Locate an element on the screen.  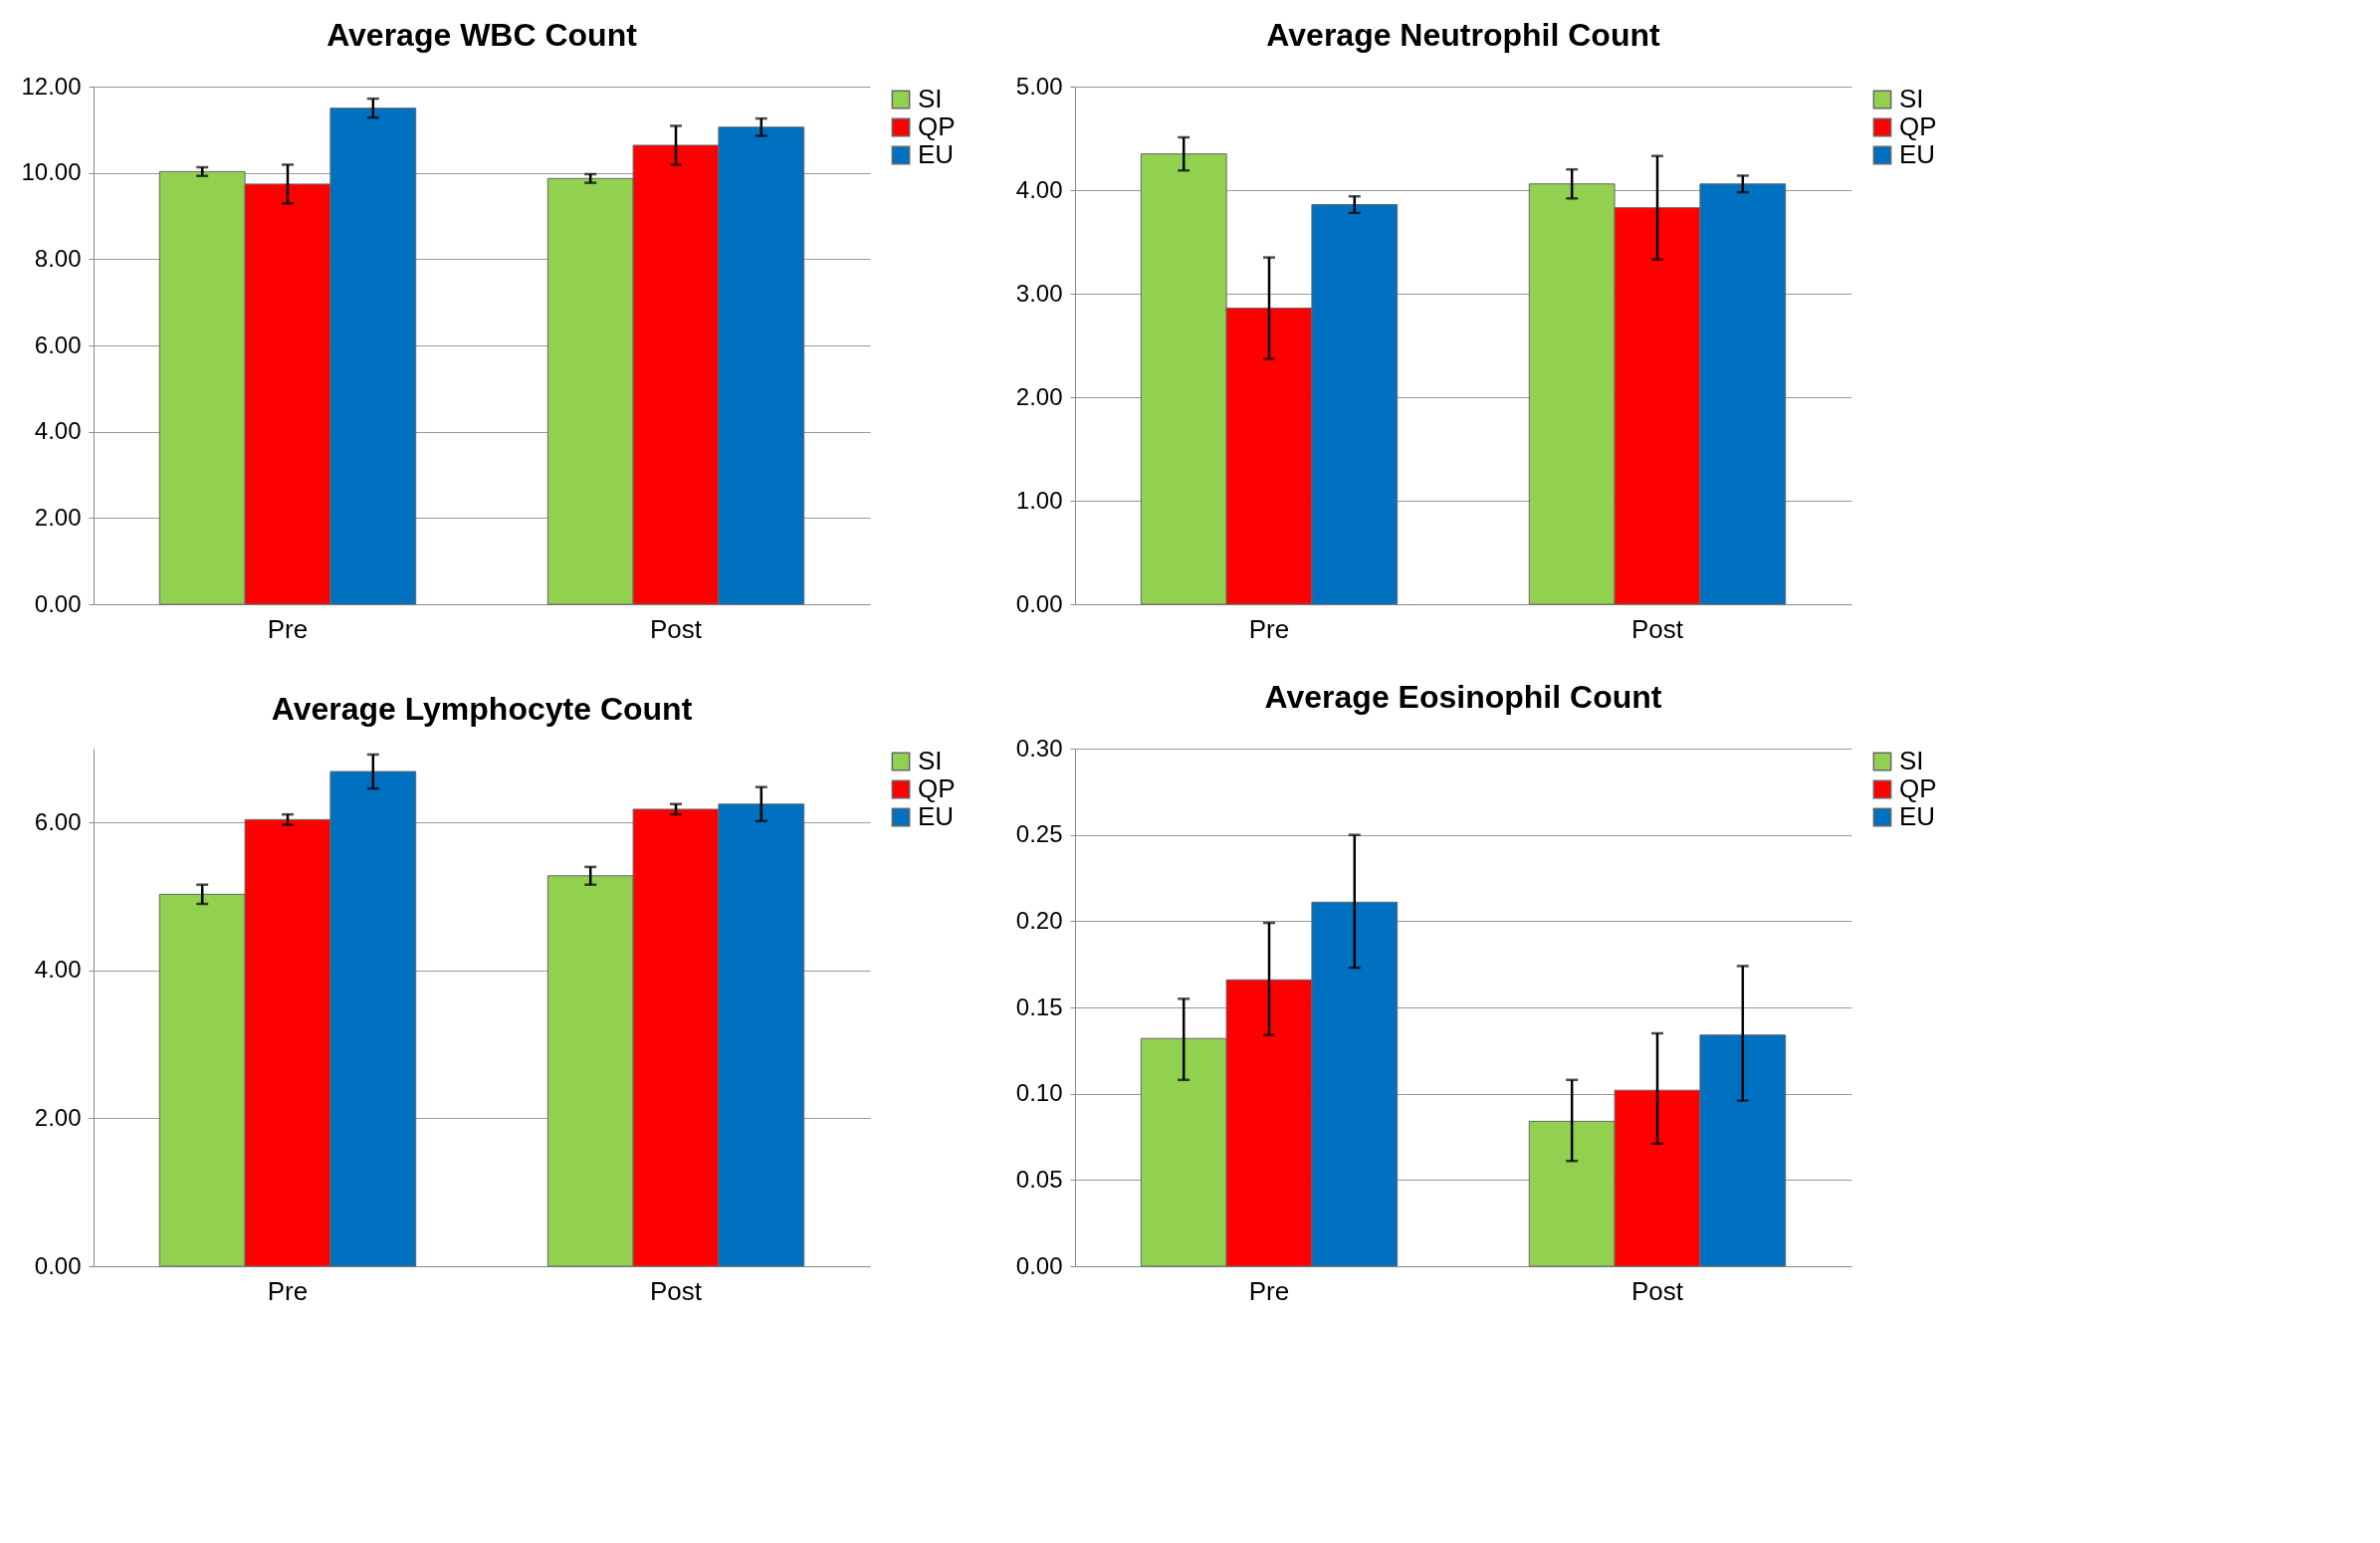
y-tick-label: 5.00 is located at coordinates (1039, 86).